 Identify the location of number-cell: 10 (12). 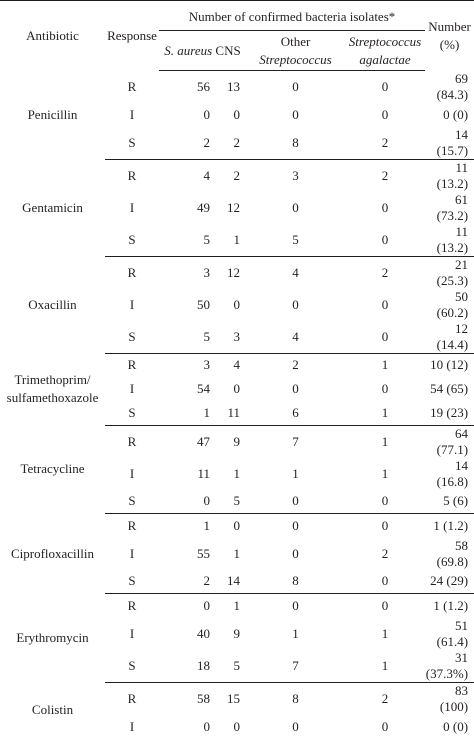
(449, 365).